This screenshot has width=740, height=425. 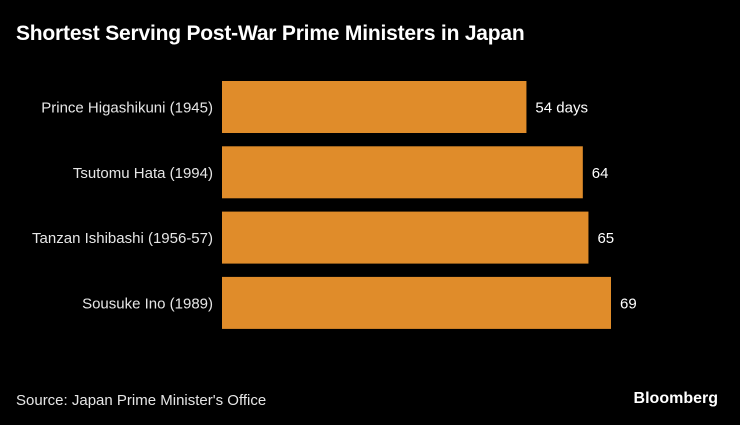 What do you see at coordinates (600, 173) in the screenshot?
I see `value-label: 64` at bounding box center [600, 173].